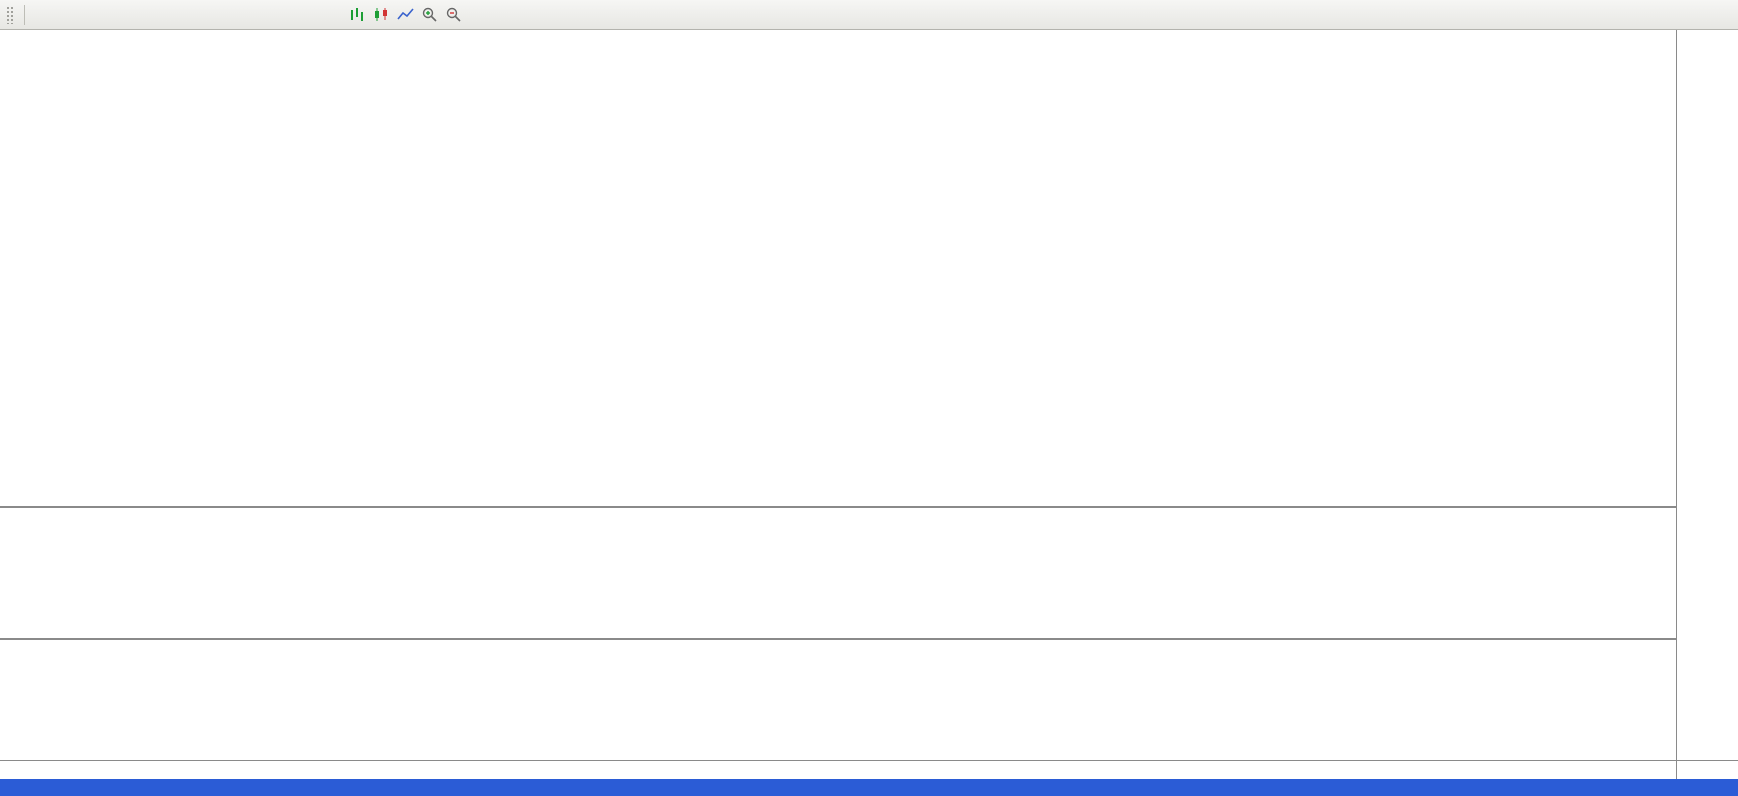 The width and height of the screenshot is (1738, 796). What do you see at coordinates (405, 14) in the screenshot?
I see `line-chart-icon` at bounding box center [405, 14].